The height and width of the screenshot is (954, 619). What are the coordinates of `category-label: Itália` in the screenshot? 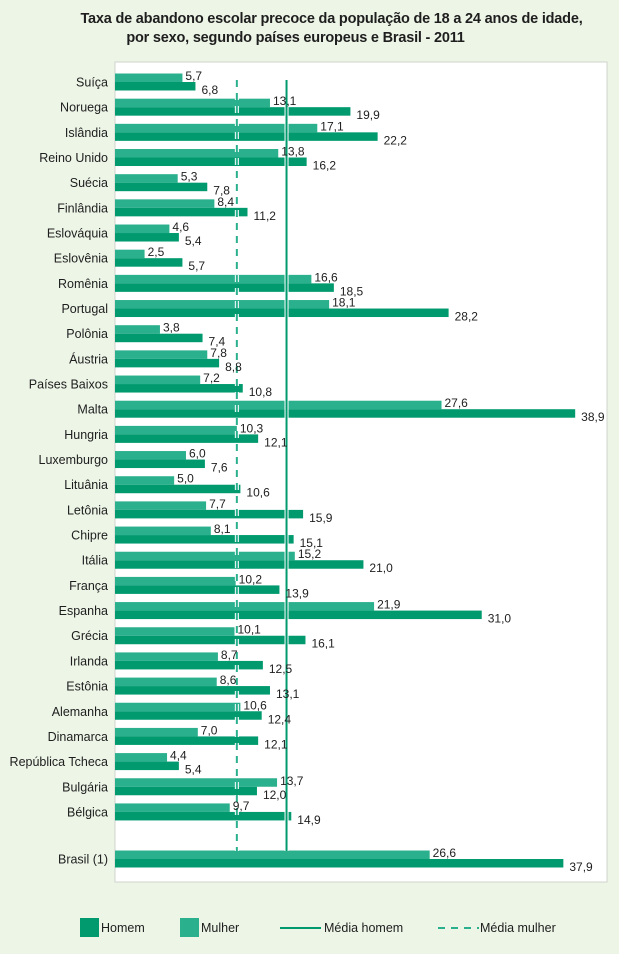 It's located at (95, 561).